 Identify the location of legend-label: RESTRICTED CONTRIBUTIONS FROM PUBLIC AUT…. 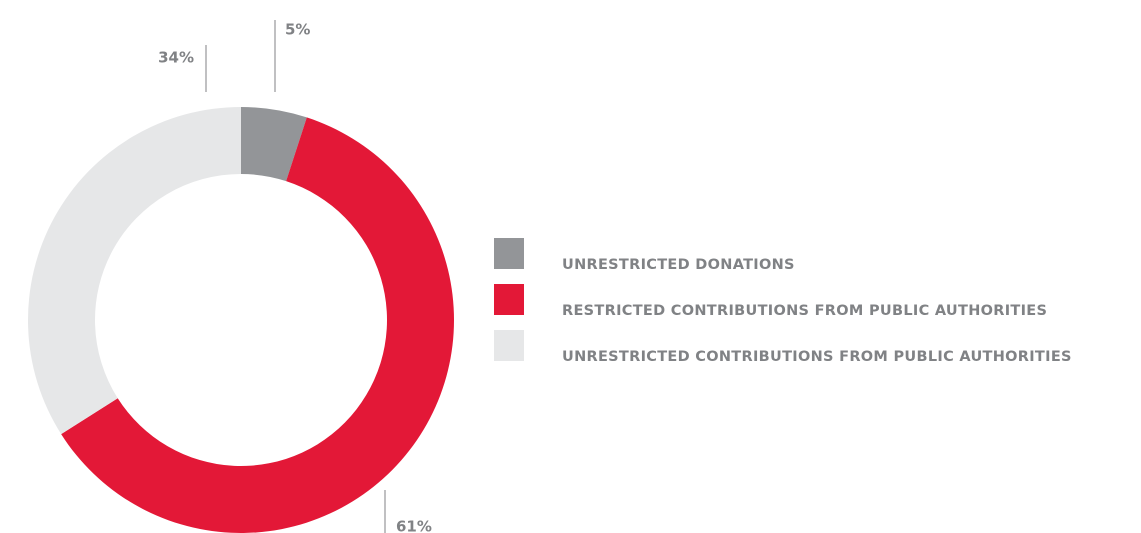
(804, 311).